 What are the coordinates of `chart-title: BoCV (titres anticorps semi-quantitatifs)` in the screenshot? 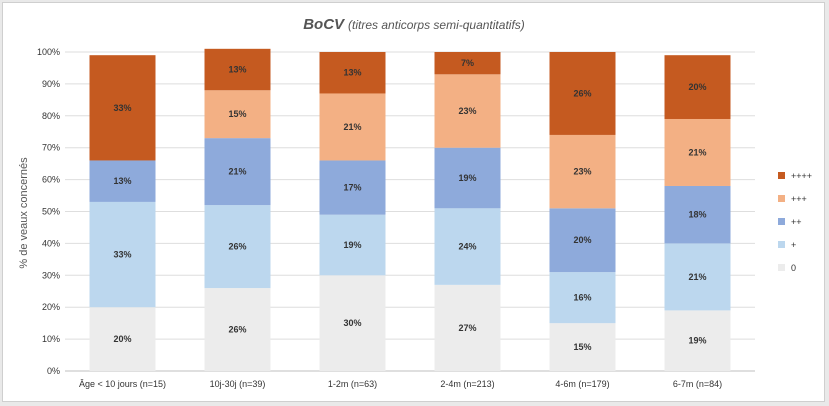 It's located at (414, 24).